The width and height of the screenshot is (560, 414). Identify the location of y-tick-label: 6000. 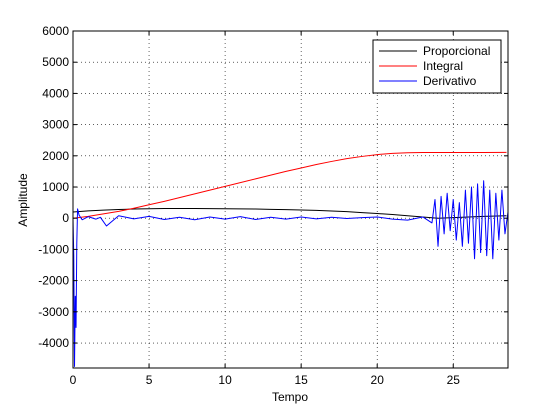
(55, 31).